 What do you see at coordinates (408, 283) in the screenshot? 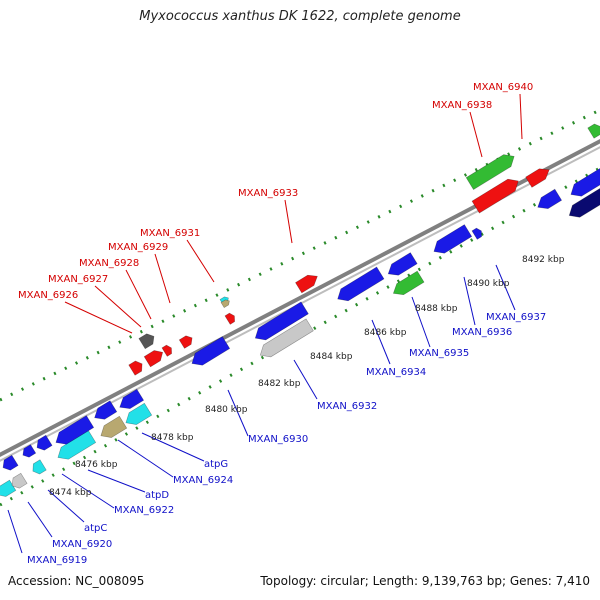
I see `gene-MXAN-6935-arrow` at bounding box center [408, 283].